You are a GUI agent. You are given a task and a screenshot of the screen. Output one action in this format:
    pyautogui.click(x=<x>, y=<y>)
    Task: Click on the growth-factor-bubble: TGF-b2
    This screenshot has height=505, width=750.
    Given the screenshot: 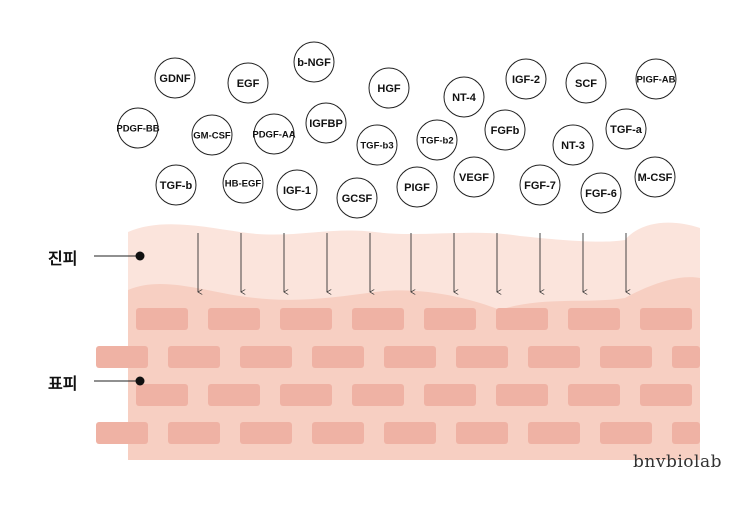 What is the action you would take?
    pyautogui.click(x=437, y=140)
    